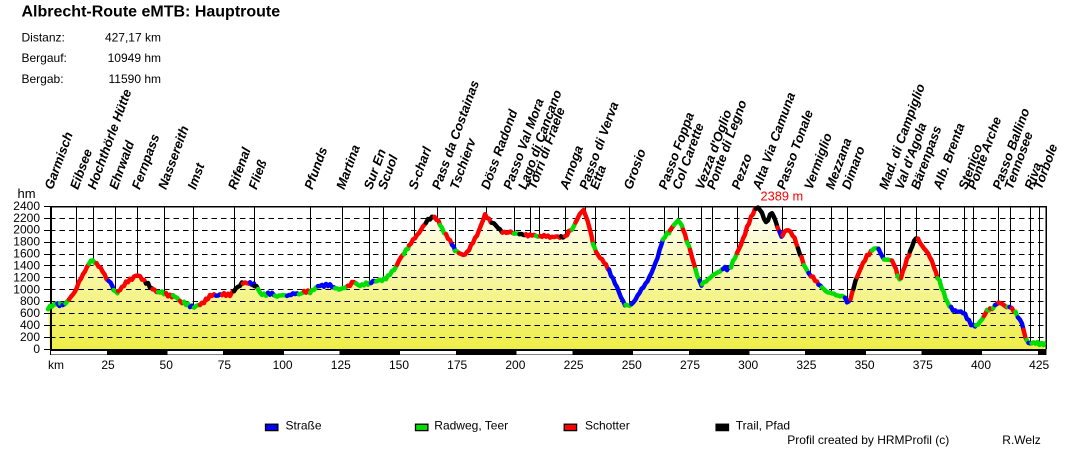 The image size is (1090, 450). Describe the element at coordinates (26, 289) in the screenshot. I see `svg-text: 1000` at that location.